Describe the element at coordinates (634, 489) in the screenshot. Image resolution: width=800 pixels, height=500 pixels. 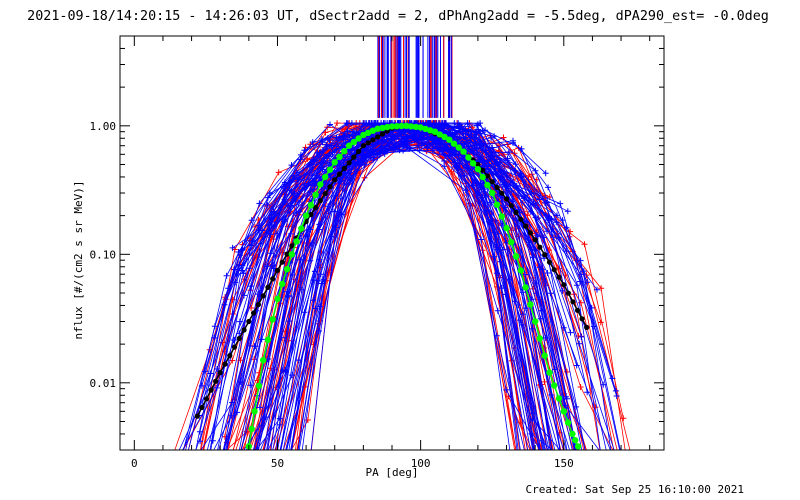
I see `created-timestamp: Created: Sat Sep 25 16:10:00 2021` at that location.